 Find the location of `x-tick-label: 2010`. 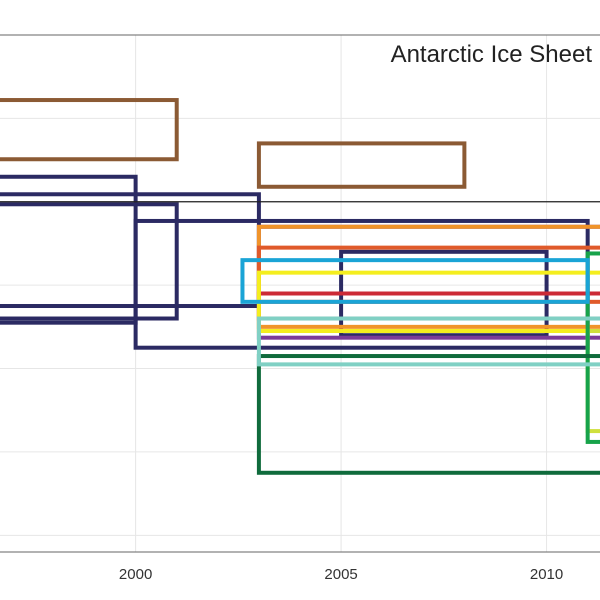

x-tick-label: 2010 is located at coordinates (546, 574).